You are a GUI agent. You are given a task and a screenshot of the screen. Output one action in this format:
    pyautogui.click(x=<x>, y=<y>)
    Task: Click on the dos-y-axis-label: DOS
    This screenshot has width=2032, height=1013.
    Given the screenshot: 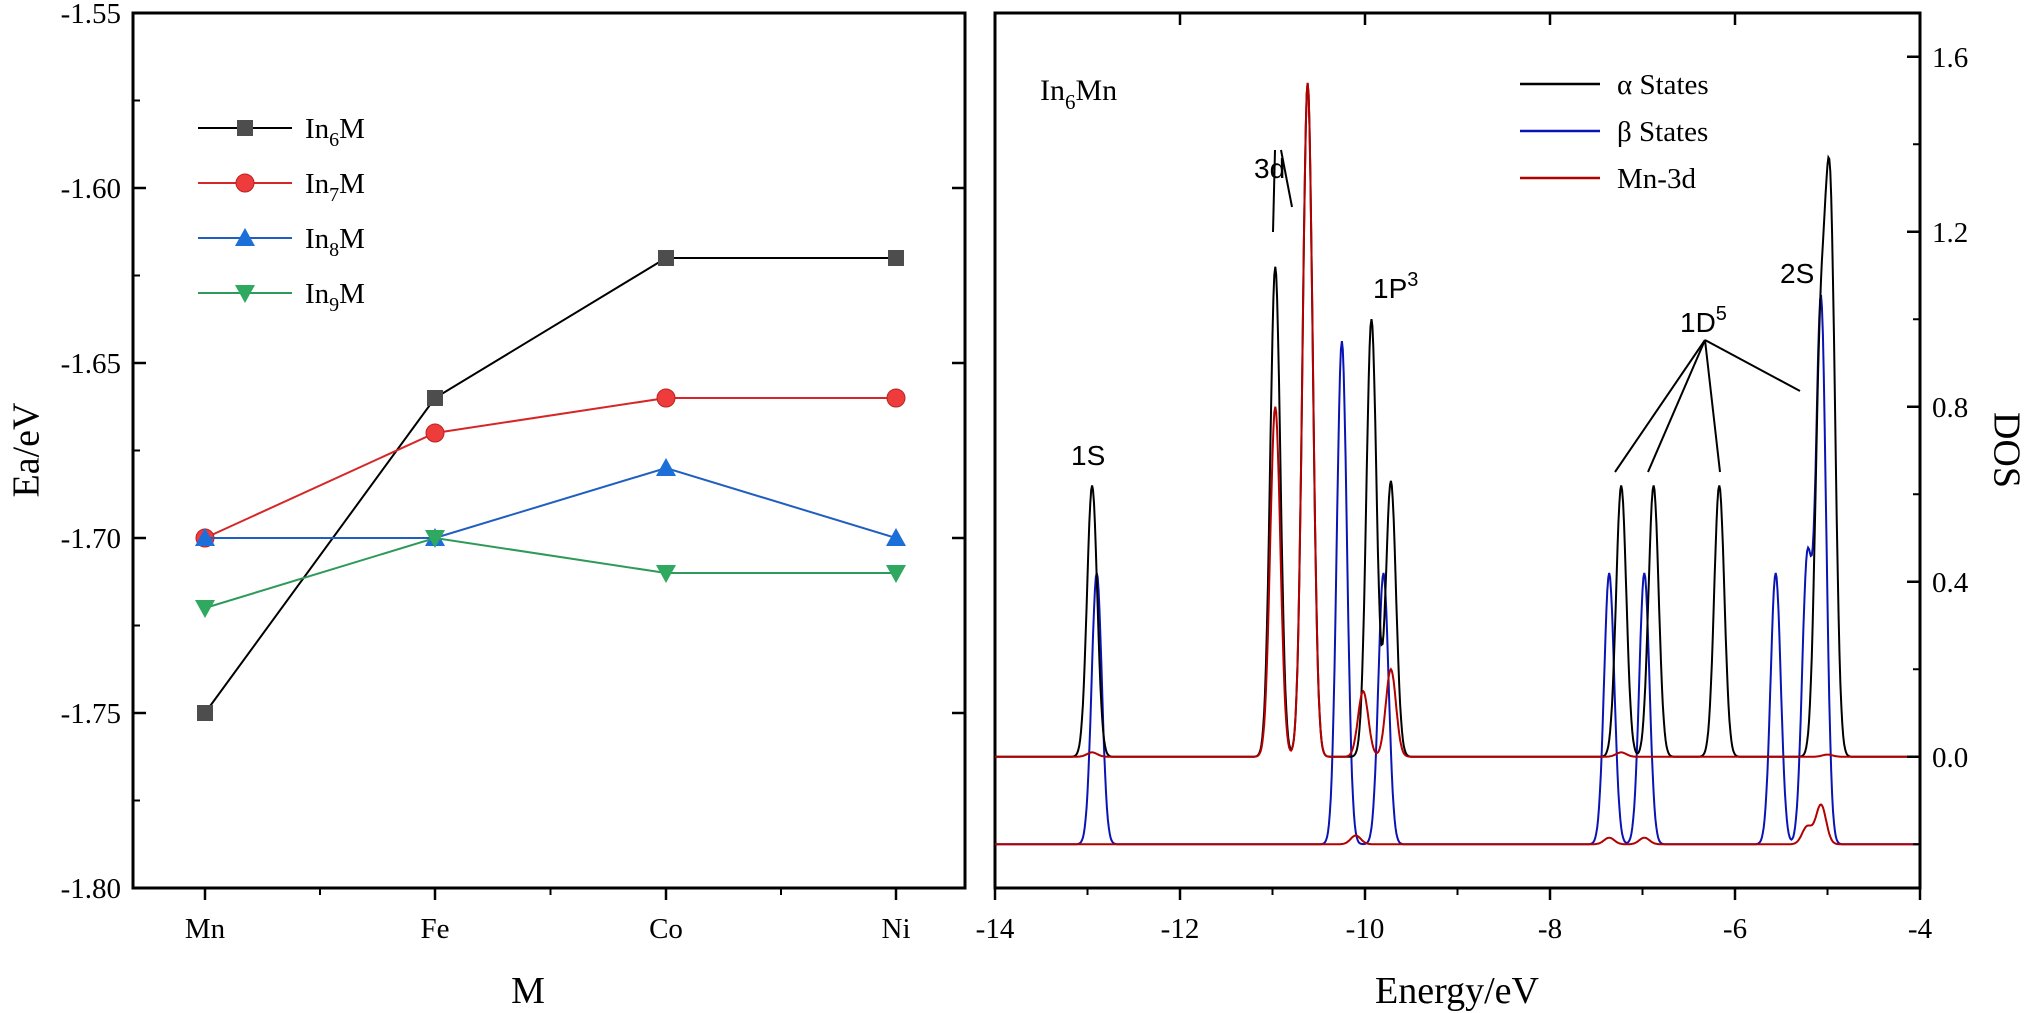 What is the action you would take?
    pyautogui.click(x=2006, y=450)
    